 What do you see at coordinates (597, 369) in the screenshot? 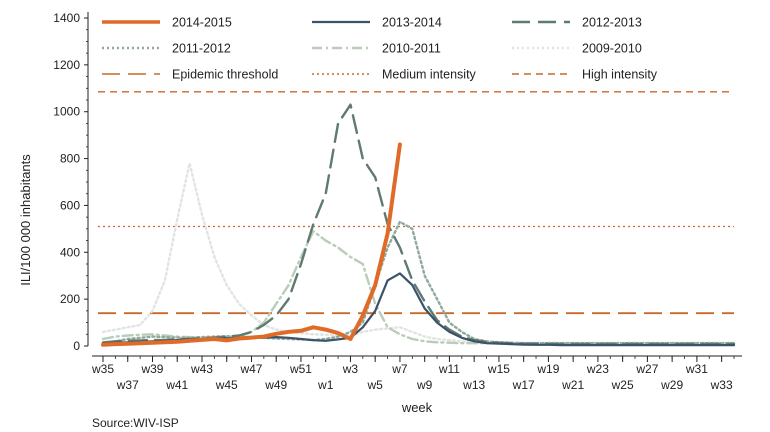
I see `x-tick-label: w23` at bounding box center [597, 369].